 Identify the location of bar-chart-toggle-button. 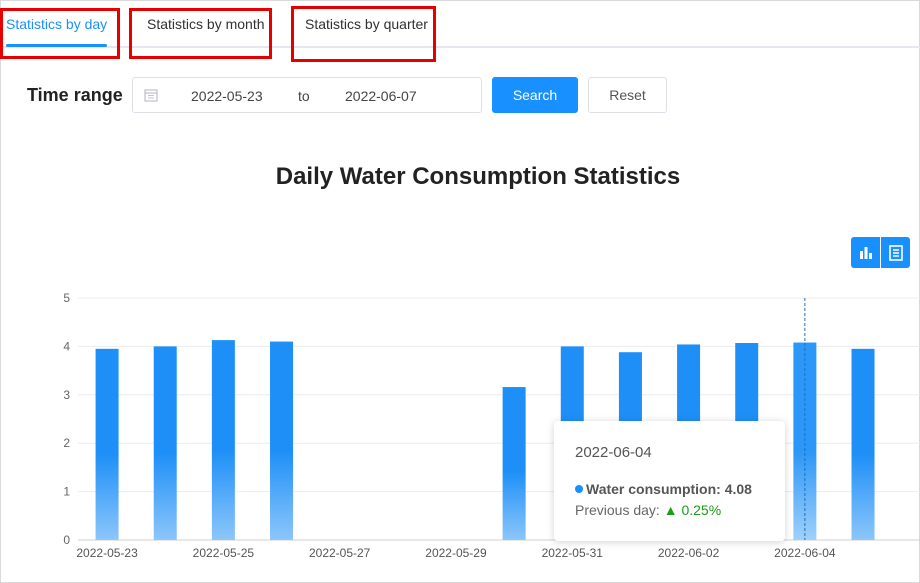
(865, 252).